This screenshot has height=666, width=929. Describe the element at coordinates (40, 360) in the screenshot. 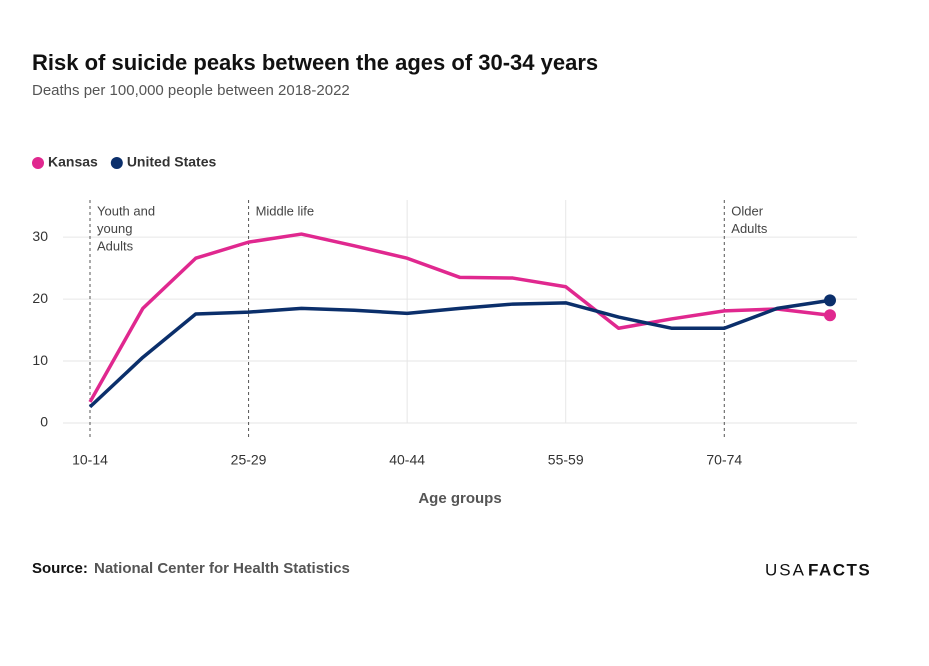

I see `y-tick-label: 10` at that location.